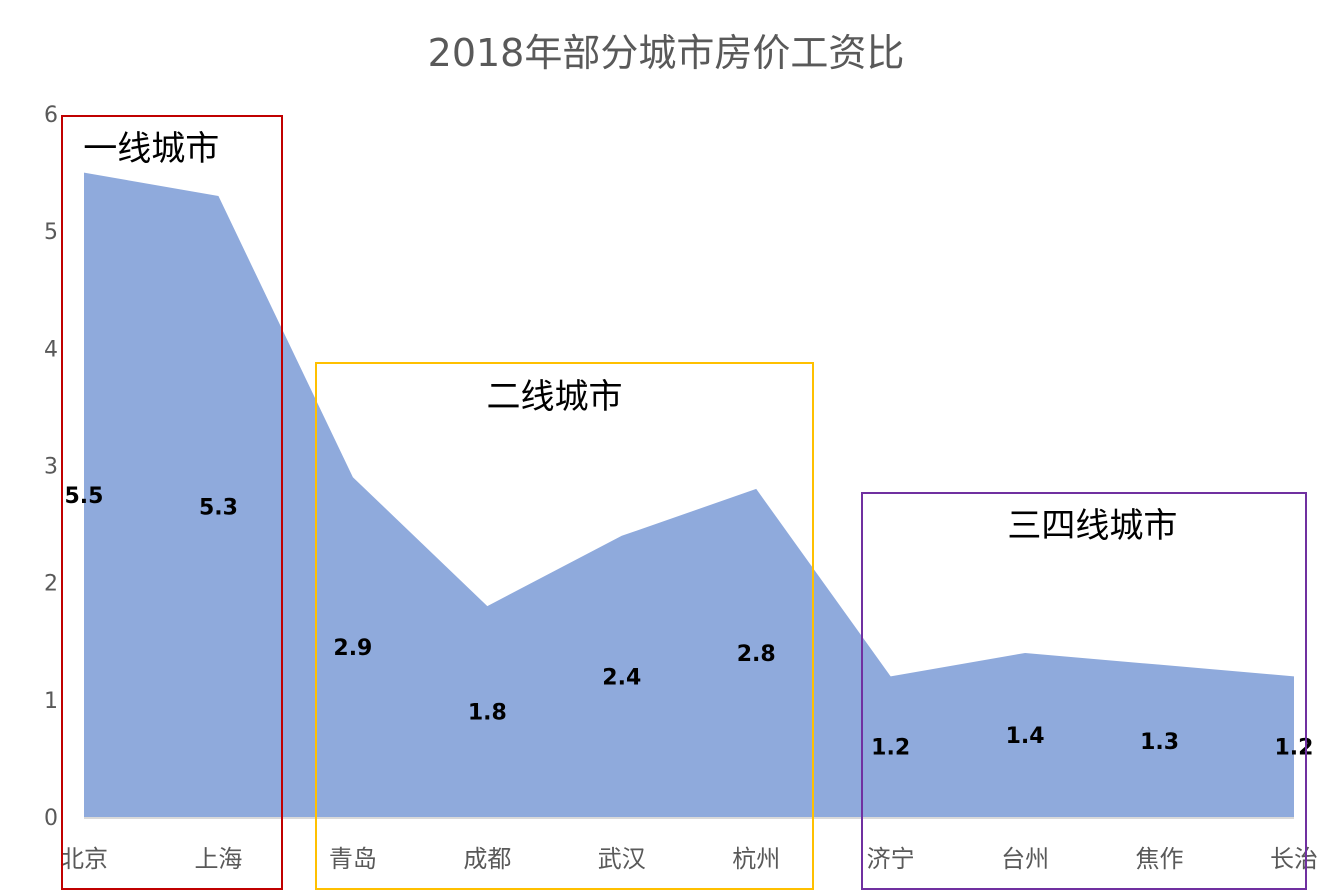 The height and width of the screenshot is (891, 1333). I want to click on y-tick-label: 4, so click(51, 349).